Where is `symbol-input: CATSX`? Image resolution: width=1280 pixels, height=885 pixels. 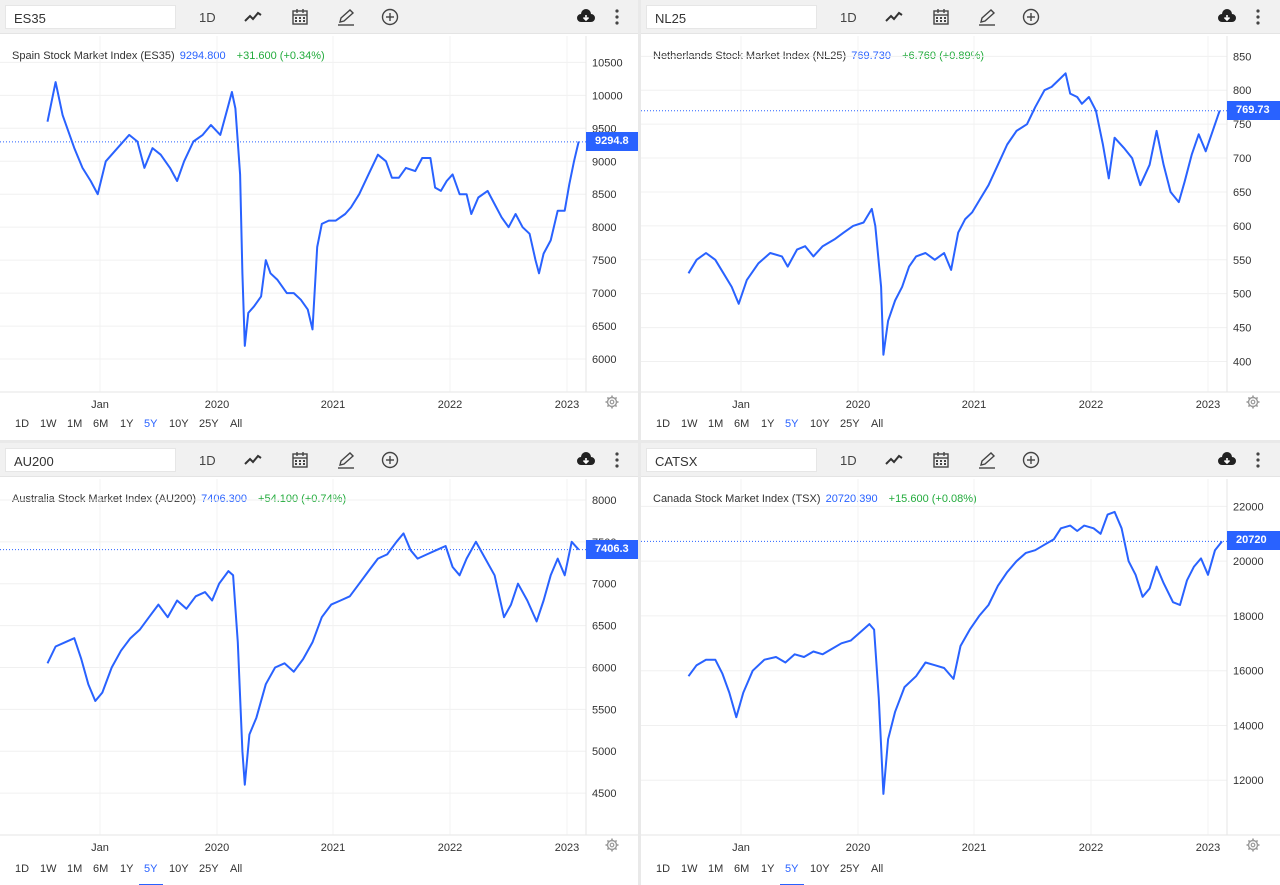 symbol-input: CATSX is located at coordinates (731, 460).